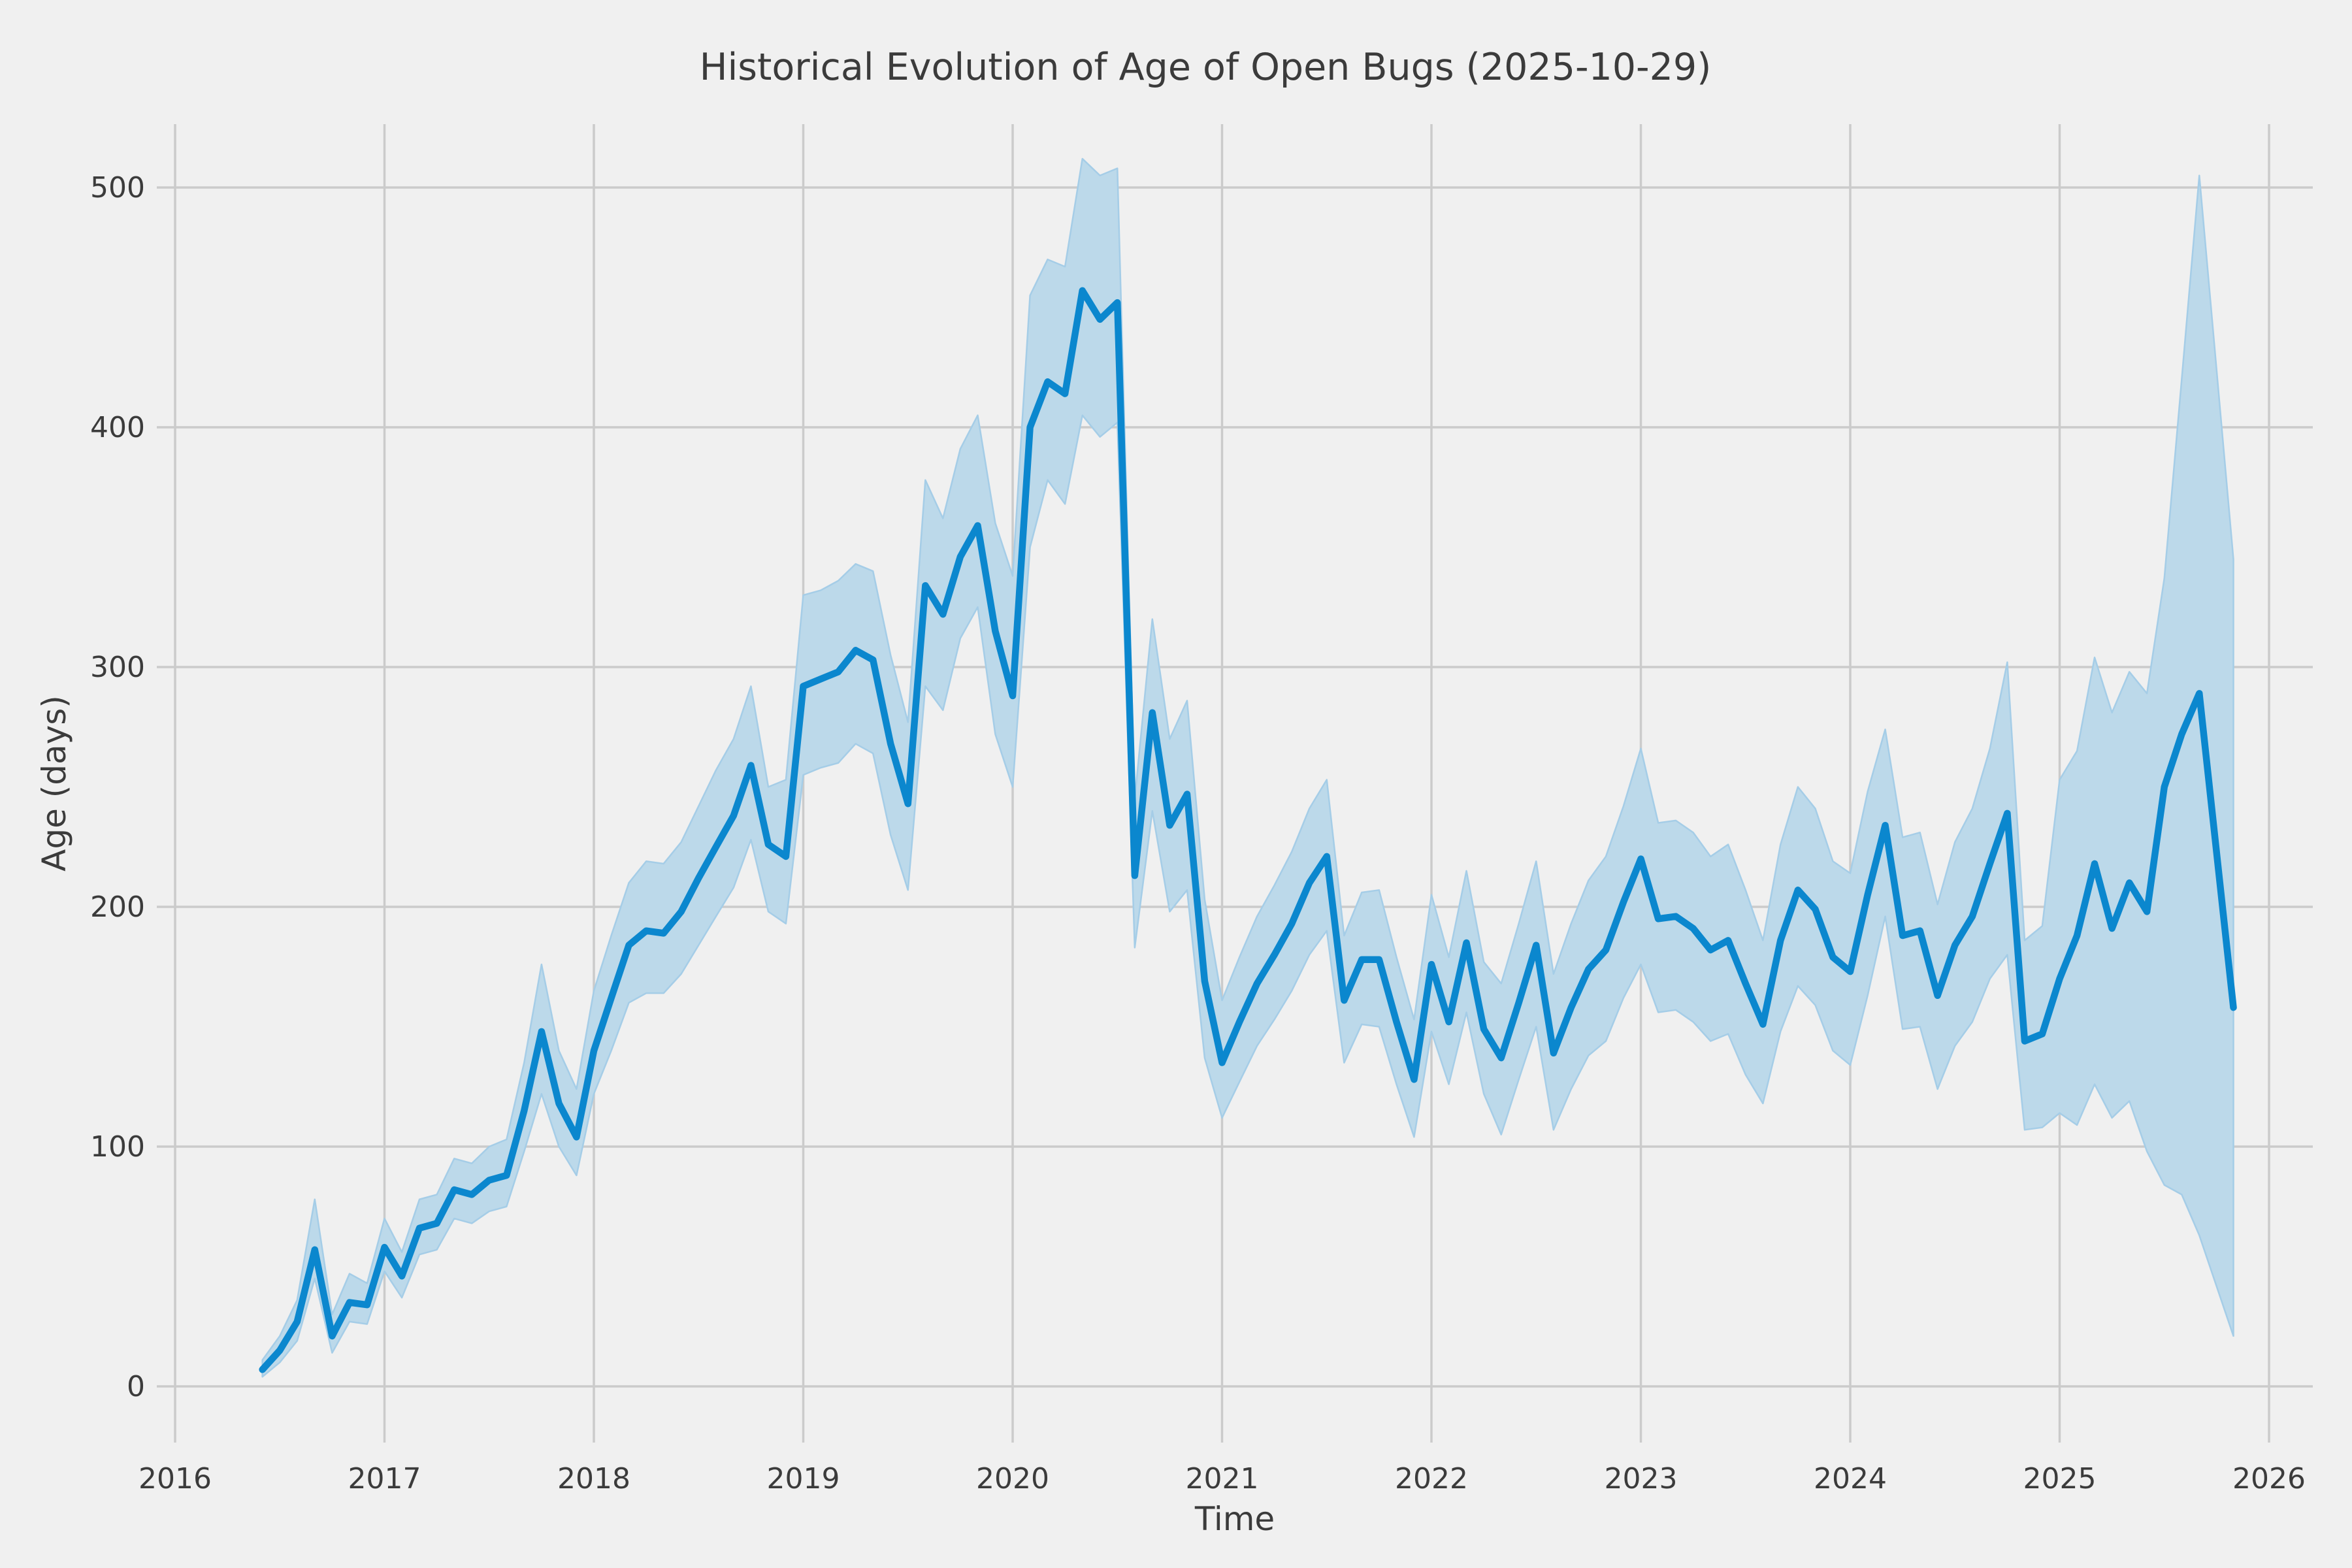 Image resolution: width=2352 pixels, height=1568 pixels. What do you see at coordinates (1012, 1478) in the screenshot?
I see `x-tick-label: 2020` at bounding box center [1012, 1478].